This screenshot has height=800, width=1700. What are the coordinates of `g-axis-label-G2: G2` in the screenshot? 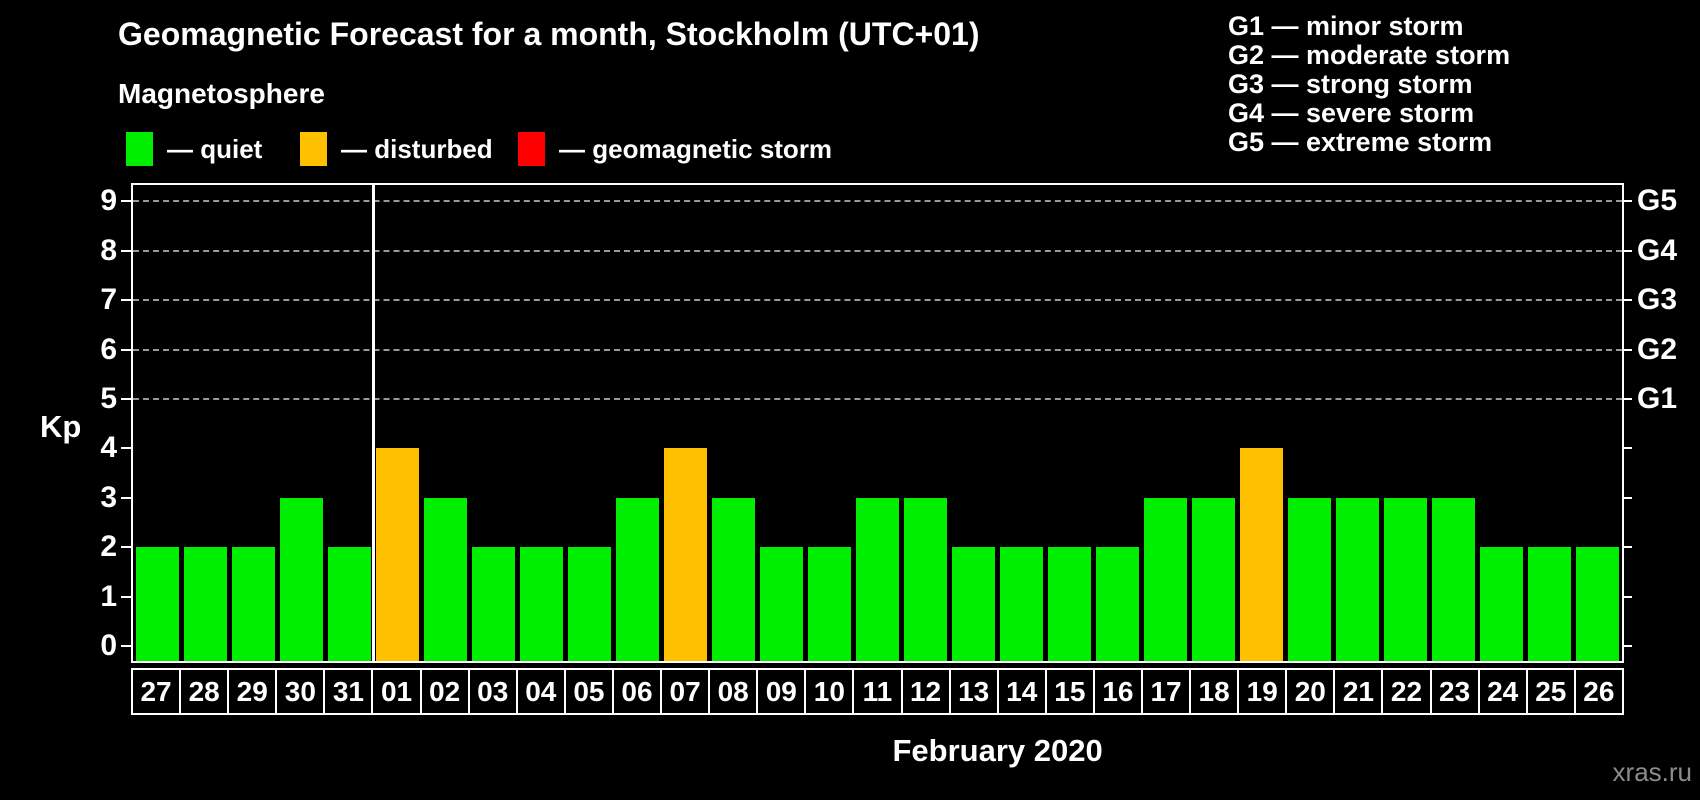 It's located at (1657, 349).